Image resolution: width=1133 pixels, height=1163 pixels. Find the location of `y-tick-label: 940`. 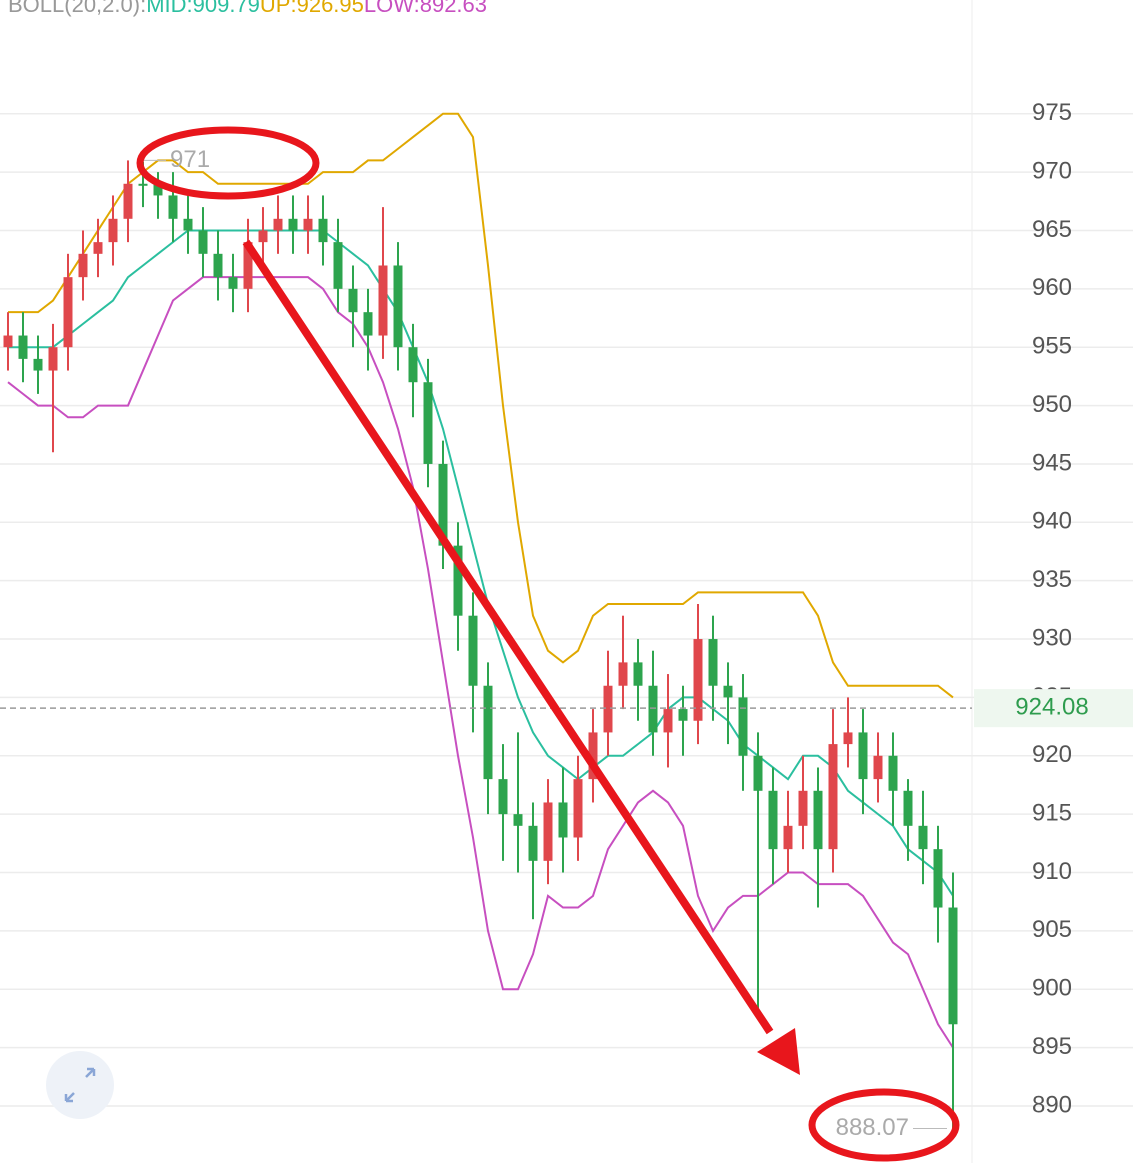

y-tick-label: 940 is located at coordinates (1052, 521).